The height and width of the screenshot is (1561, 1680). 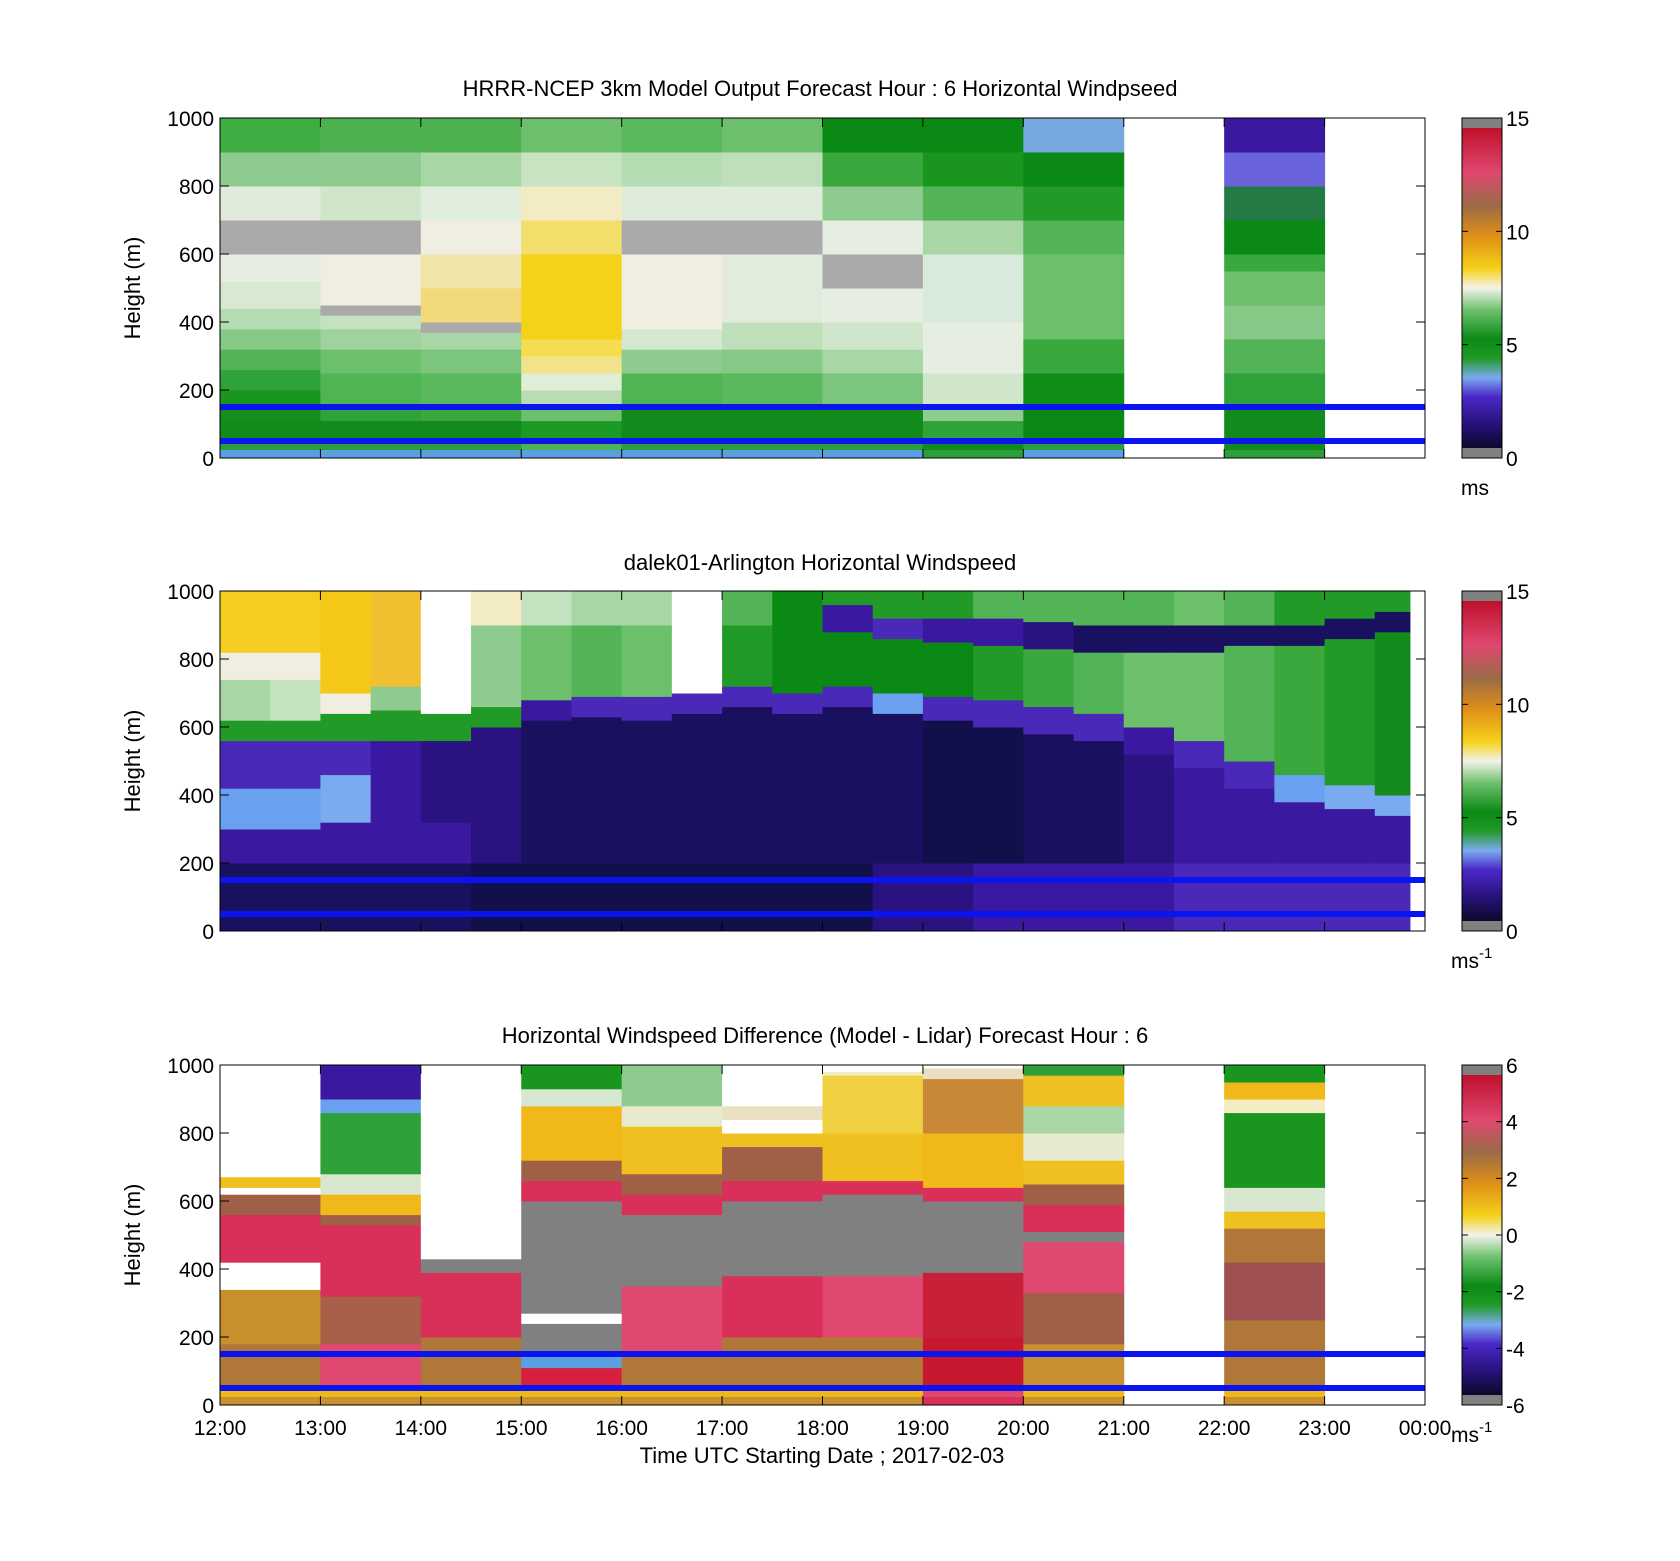 What do you see at coordinates (1482, 1070) in the screenshot?
I see `colorbar-overflow-high` at bounding box center [1482, 1070].